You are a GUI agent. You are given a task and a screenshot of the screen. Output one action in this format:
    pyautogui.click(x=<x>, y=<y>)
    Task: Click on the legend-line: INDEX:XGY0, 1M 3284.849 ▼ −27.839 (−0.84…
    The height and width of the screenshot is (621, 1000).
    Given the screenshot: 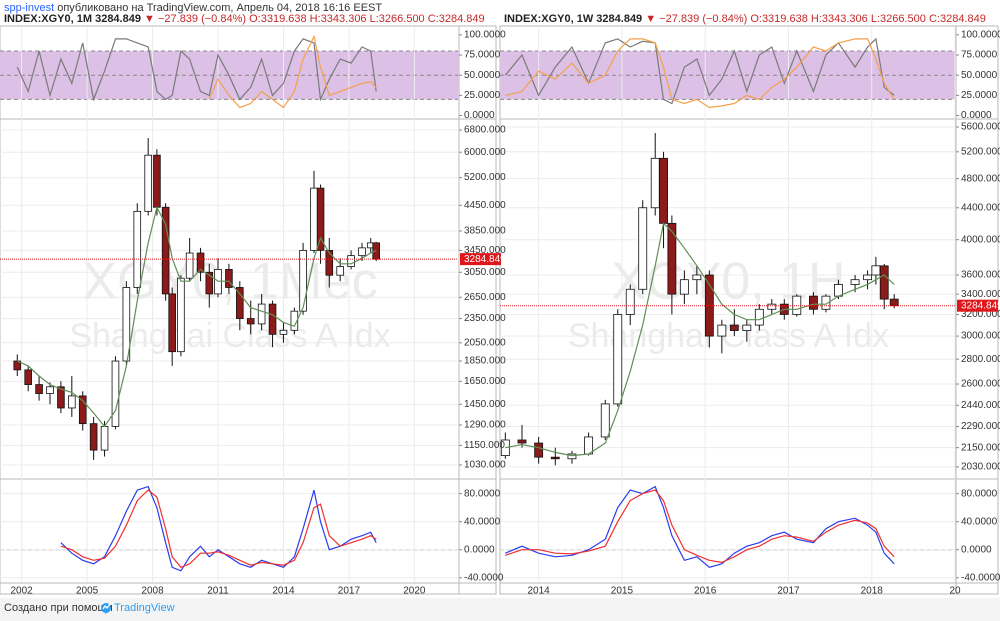 What is the action you would take?
    pyautogui.click(x=244, y=19)
    